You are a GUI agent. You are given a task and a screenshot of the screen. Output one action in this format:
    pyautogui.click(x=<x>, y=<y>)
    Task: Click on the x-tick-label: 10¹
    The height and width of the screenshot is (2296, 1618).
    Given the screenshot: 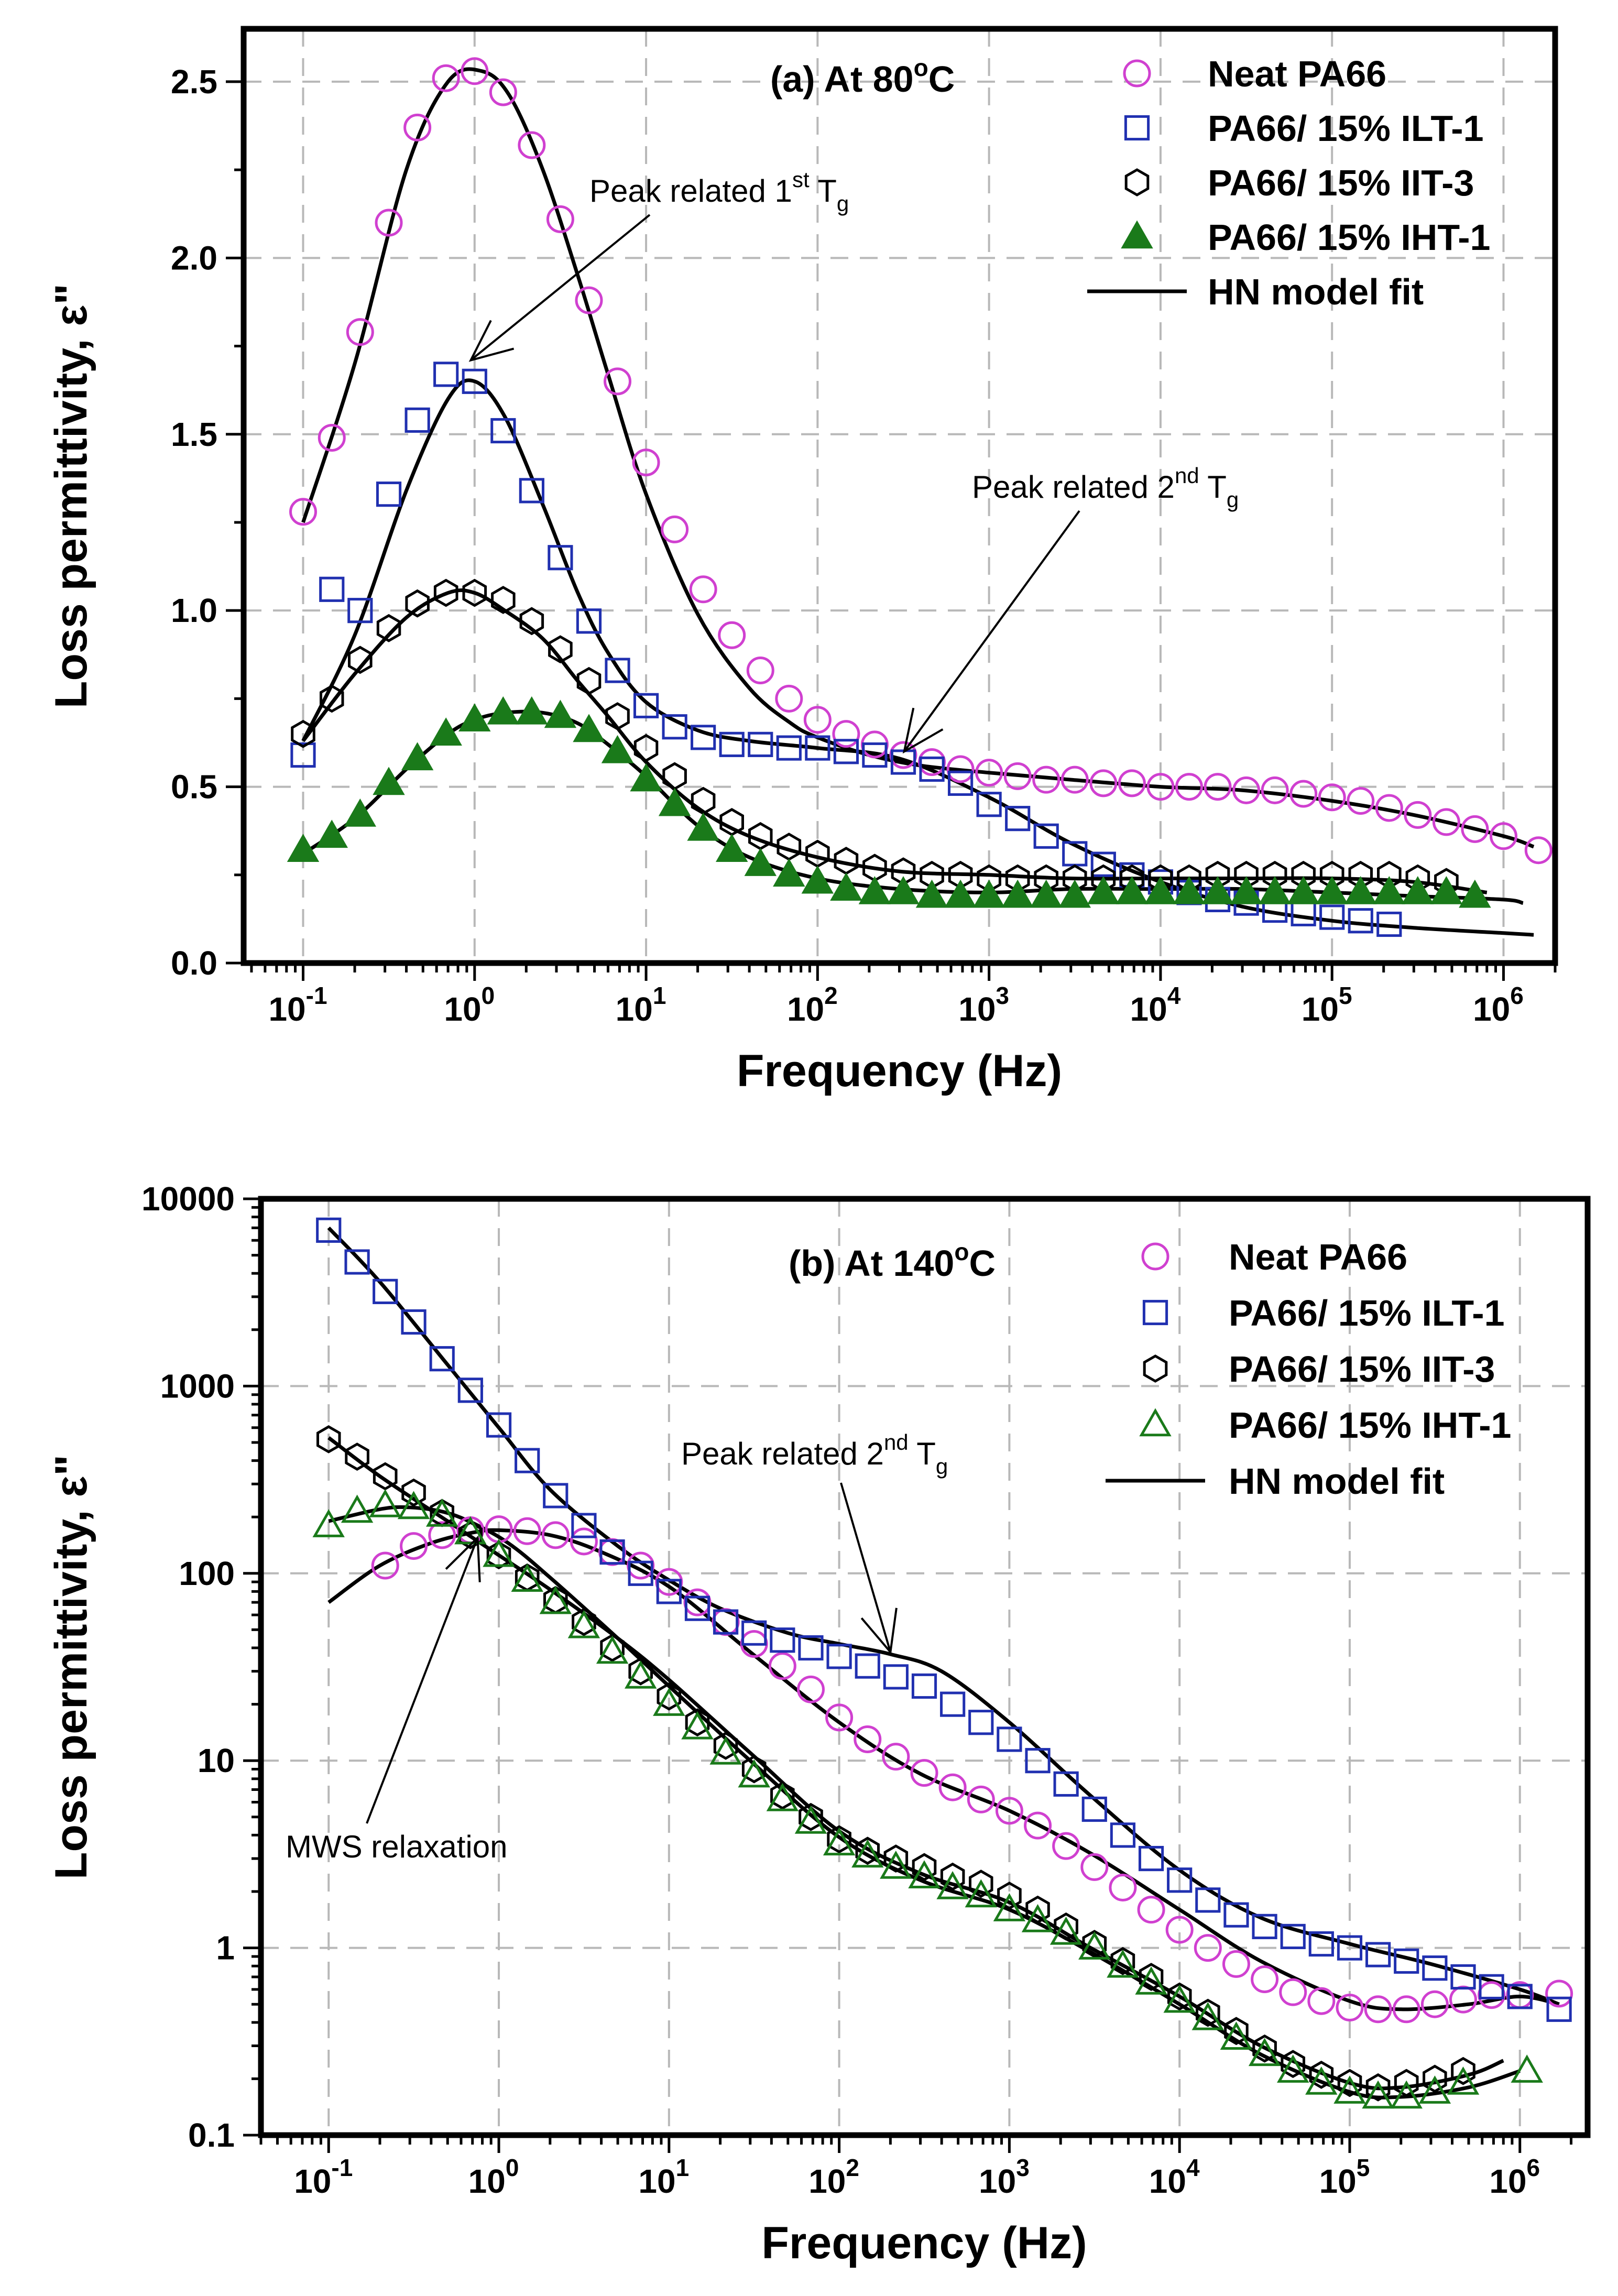 What is the action you would take?
    pyautogui.click(x=641, y=1005)
    